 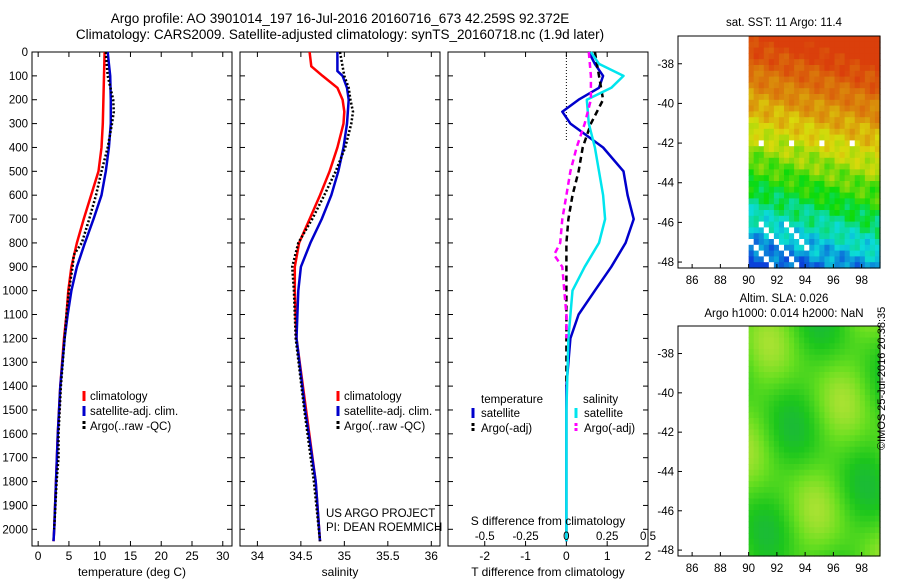 What do you see at coordinates (18, 244) in the screenshot?
I see `y-tick-label-temperature-8: 800` at bounding box center [18, 244].